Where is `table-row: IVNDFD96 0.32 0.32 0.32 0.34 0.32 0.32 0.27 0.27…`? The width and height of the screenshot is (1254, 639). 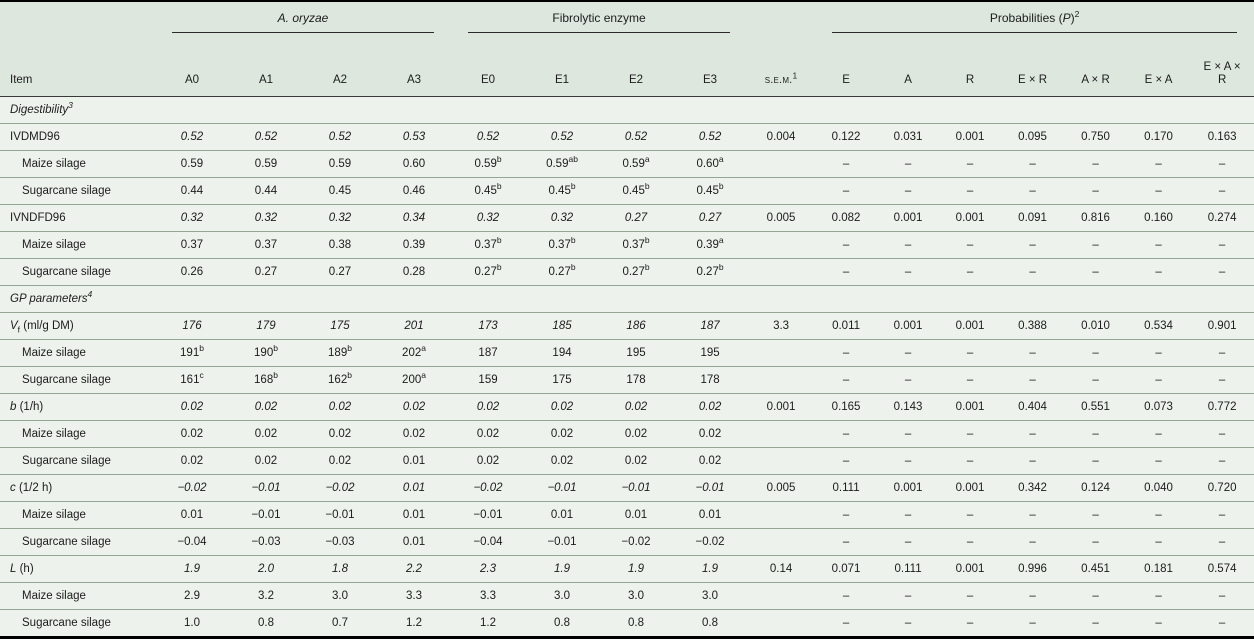
table-row: IVNDFD96 0.32 0.32 0.32 0.34 0.32 0.32 0.27 0.27… is located at coordinates (627, 218).